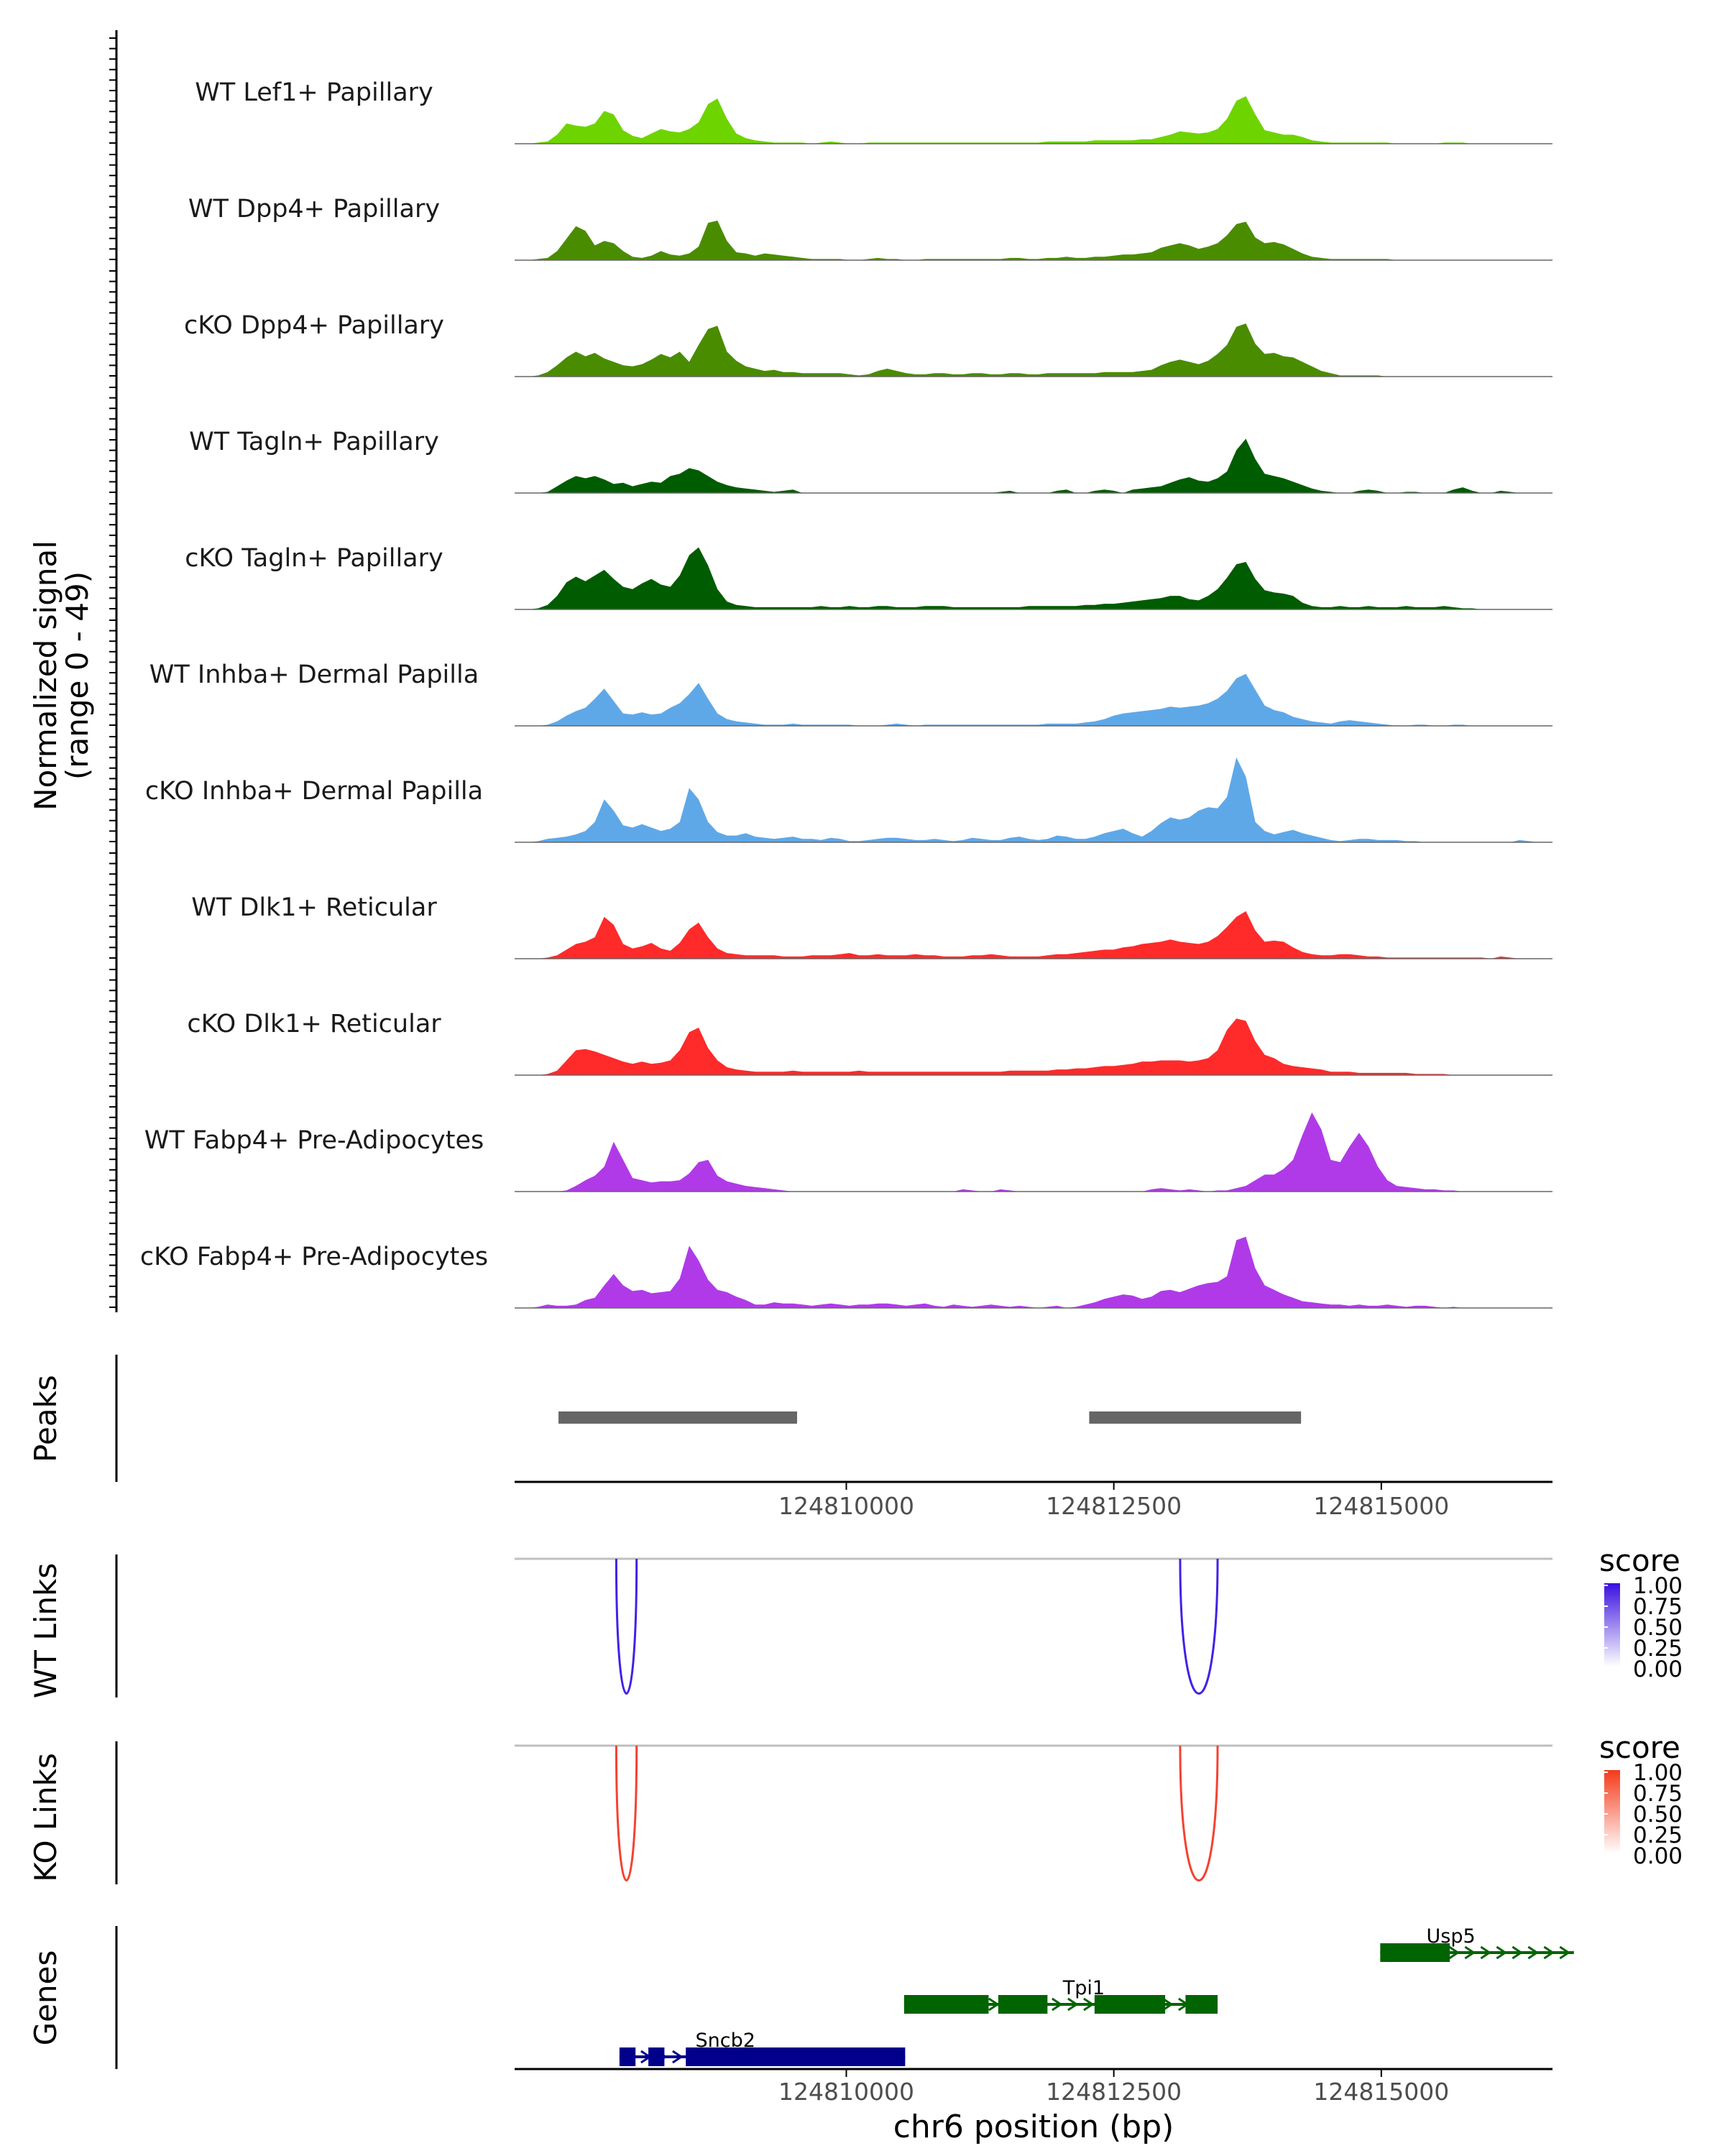 The image size is (1725, 2156). I want to click on coverage-y-axis-label-line2: (range 0 - 49), so click(77, 675).